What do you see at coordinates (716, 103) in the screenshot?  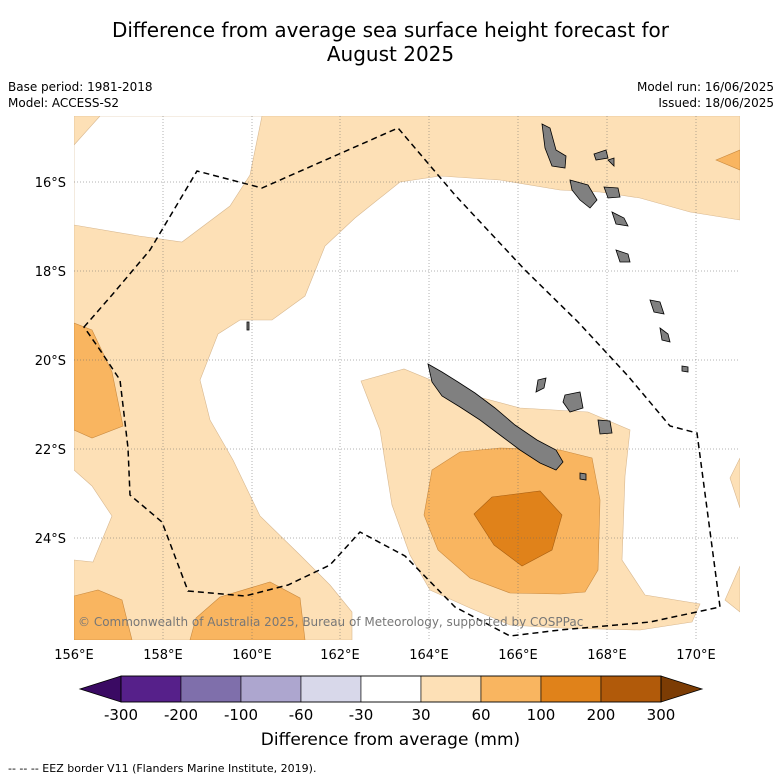 I see `issued-date: Issued: 18/06/2025` at bounding box center [716, 103].